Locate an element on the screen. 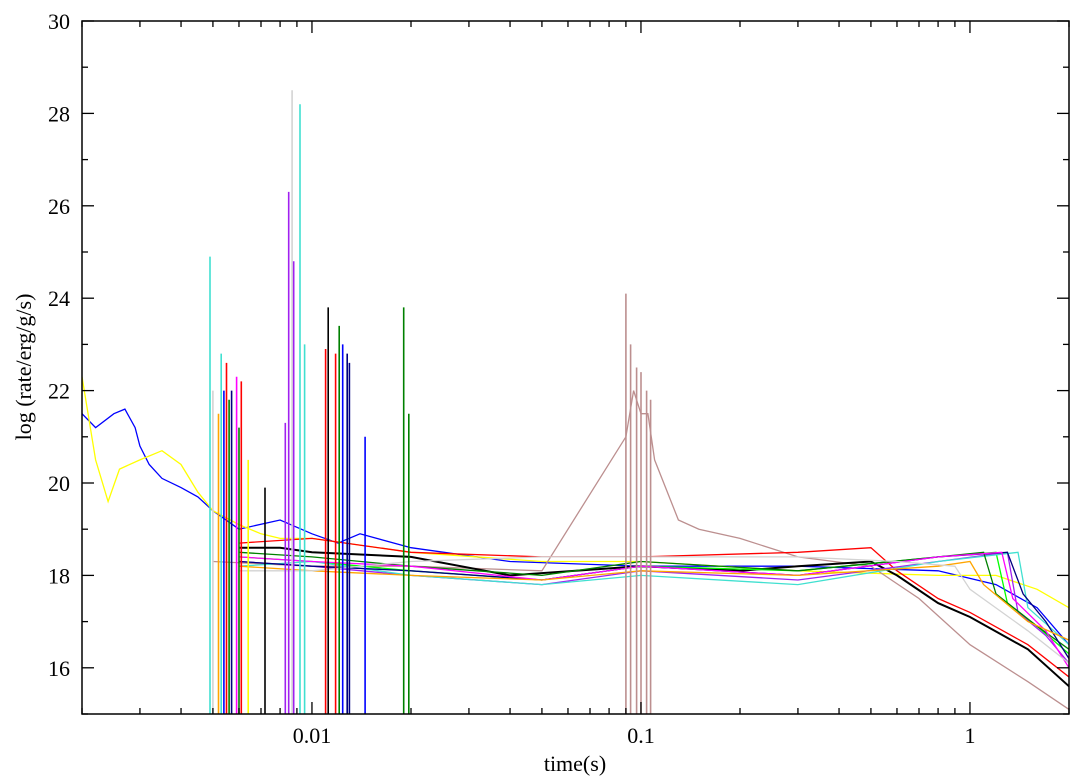 The image size is (1073, 780). y-tick-label: 24 is located at coordinates (59, 298).